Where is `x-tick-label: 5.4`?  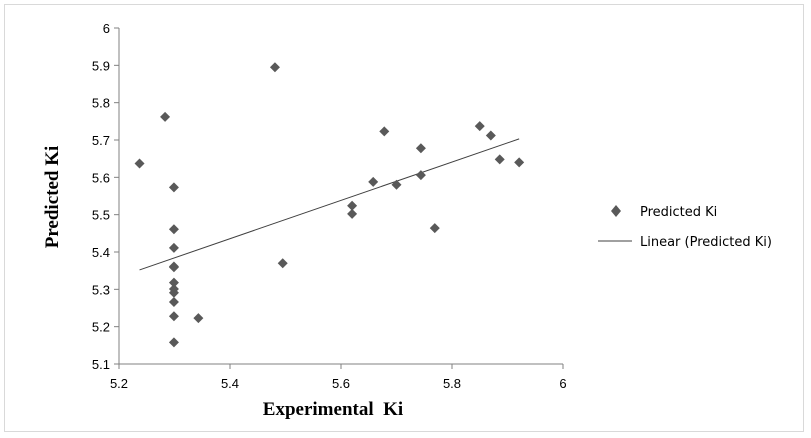
x-tick-label: 5.4 is located at coordinates (230, 383).